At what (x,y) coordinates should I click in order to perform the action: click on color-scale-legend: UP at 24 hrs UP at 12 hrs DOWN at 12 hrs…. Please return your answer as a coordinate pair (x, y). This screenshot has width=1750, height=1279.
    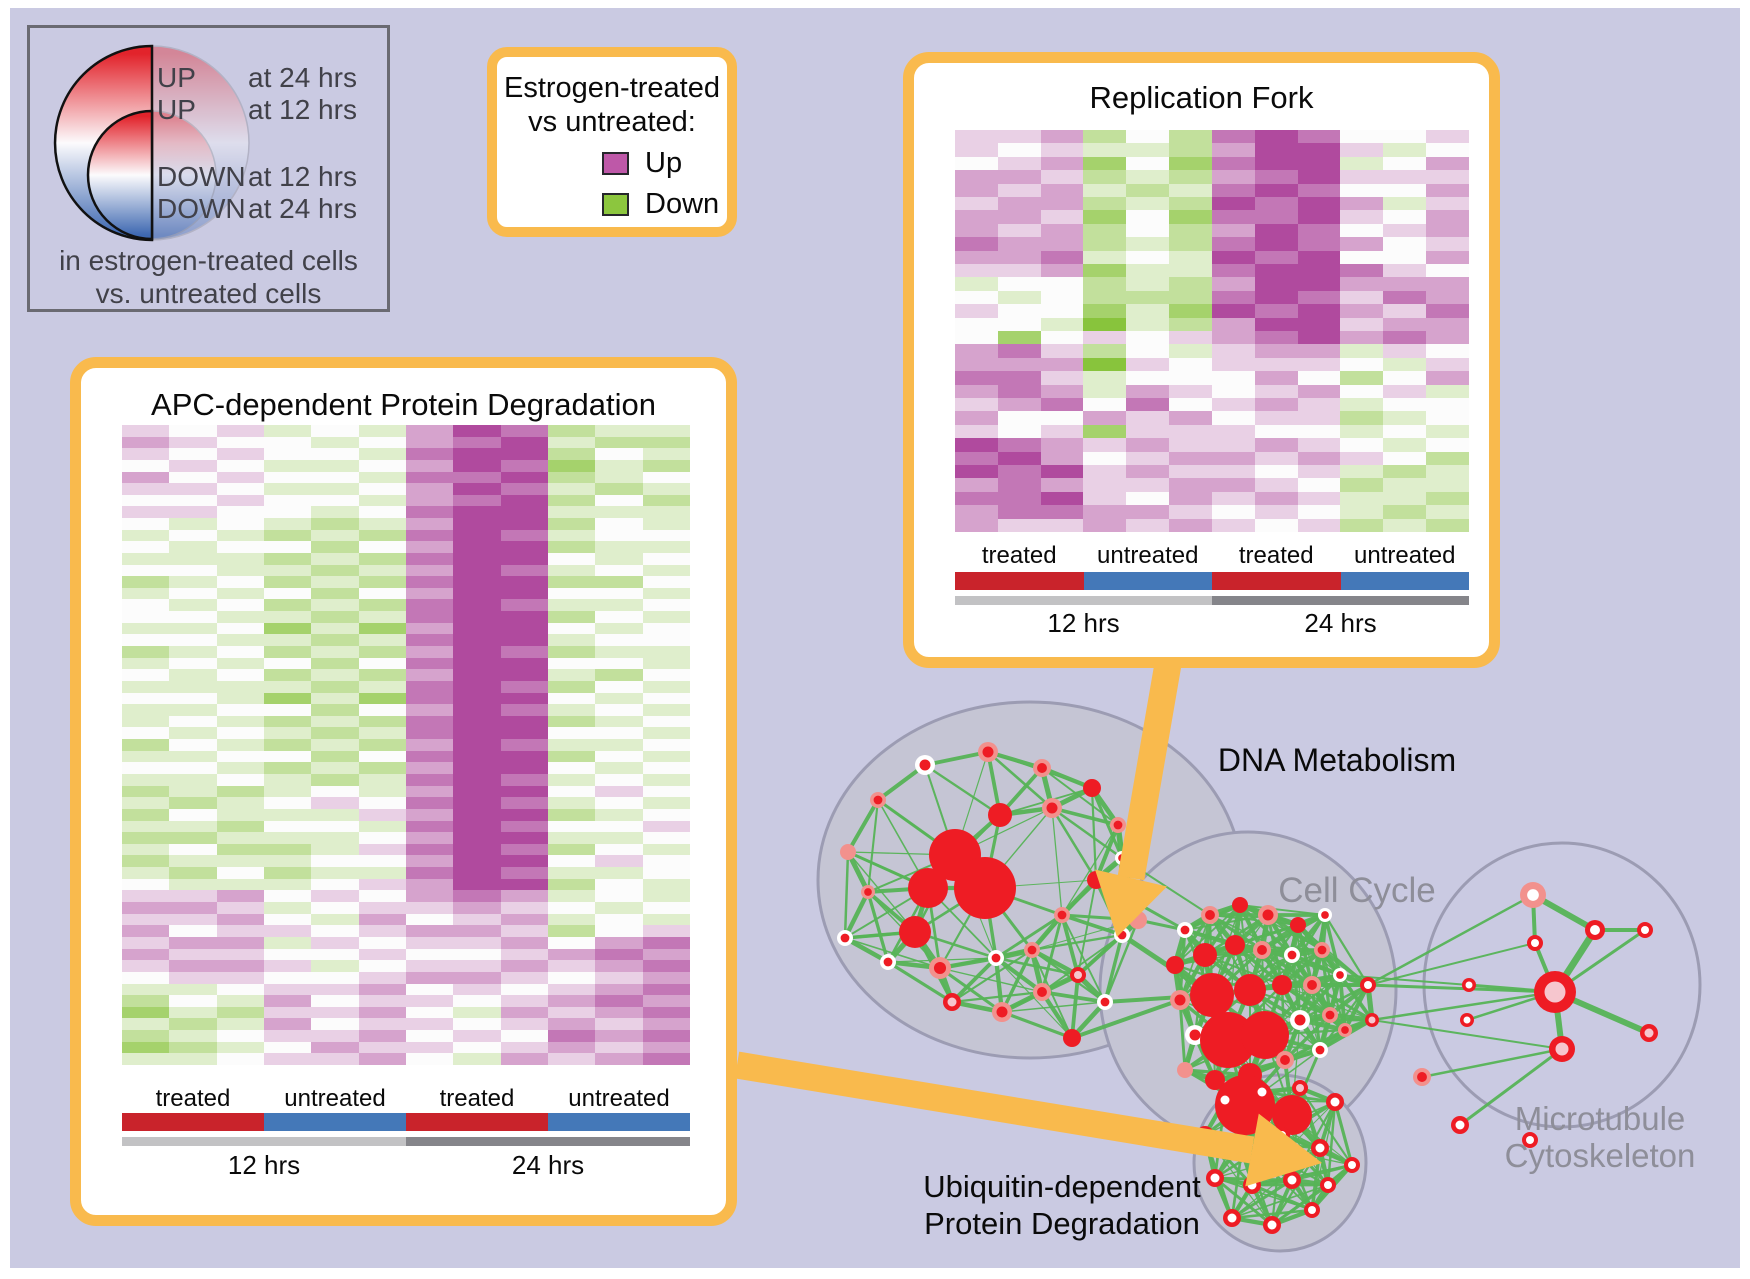
    Looking at the image, I should click on (208, 168).